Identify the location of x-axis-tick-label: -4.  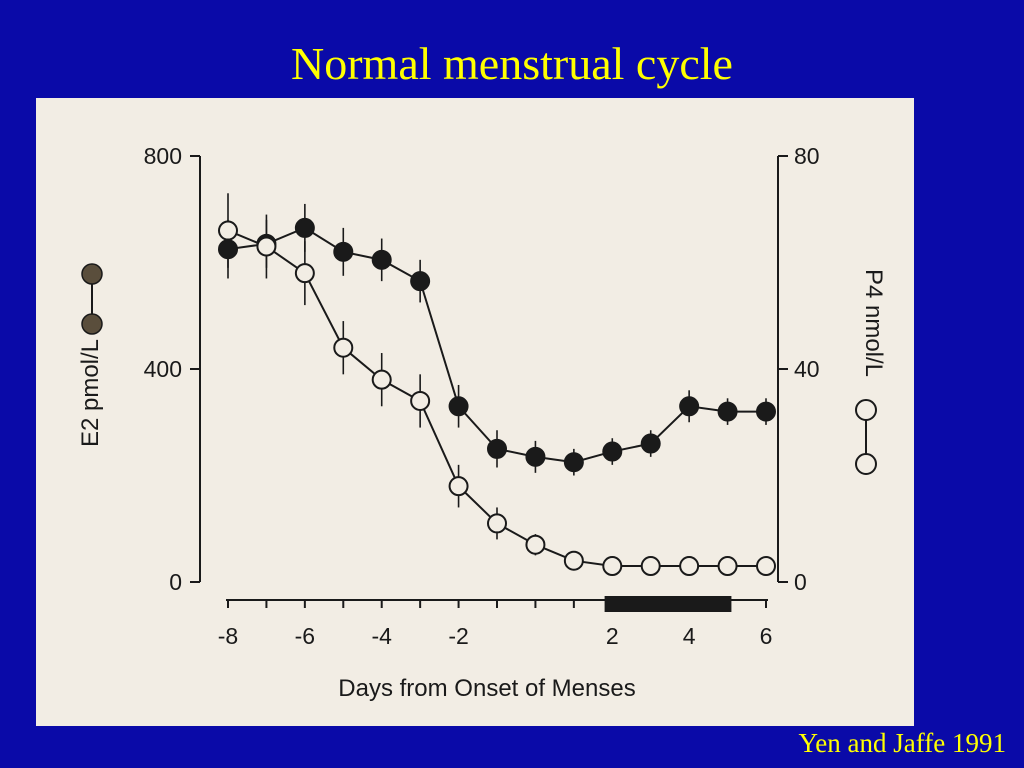
(381, 636).